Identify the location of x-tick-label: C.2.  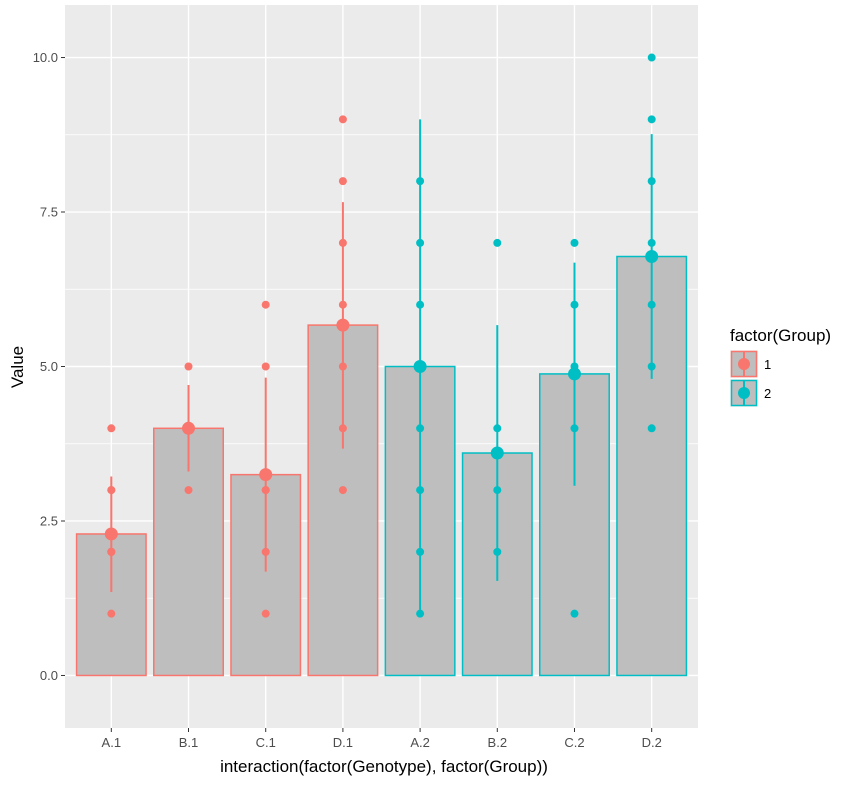
(574, 742).